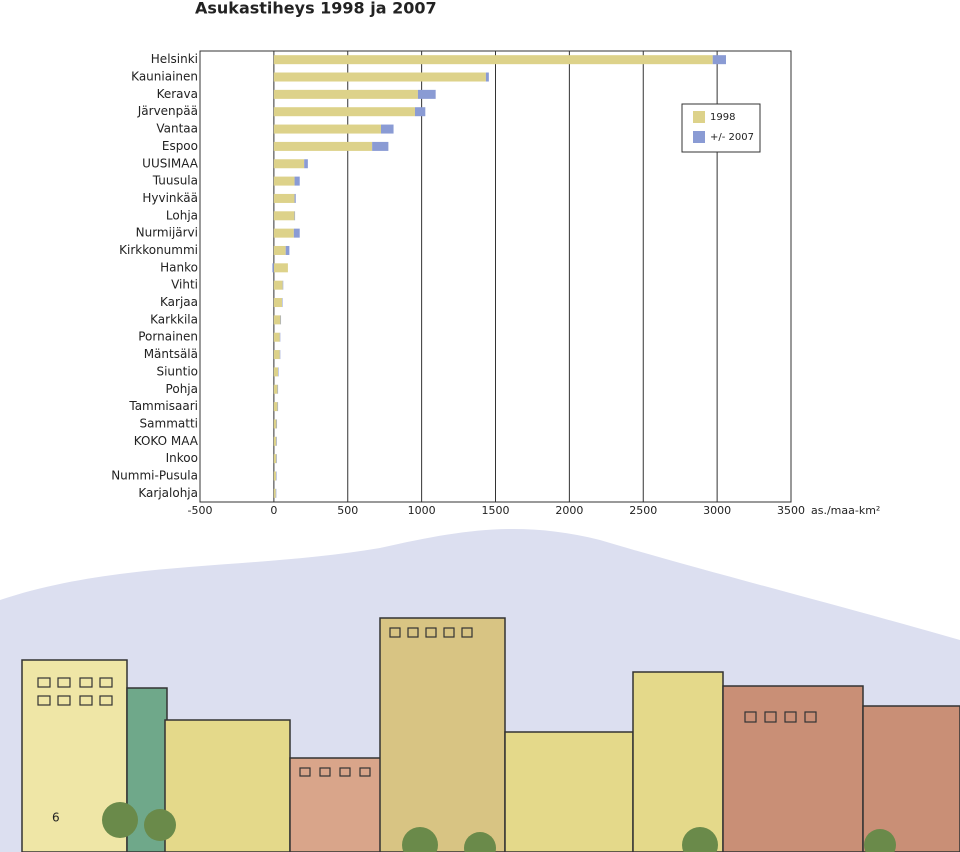  What do you see at coordinates (182, 389) in the screenshot?
I see `y-tick-label: Pohja` at bounding box center [182, 389].